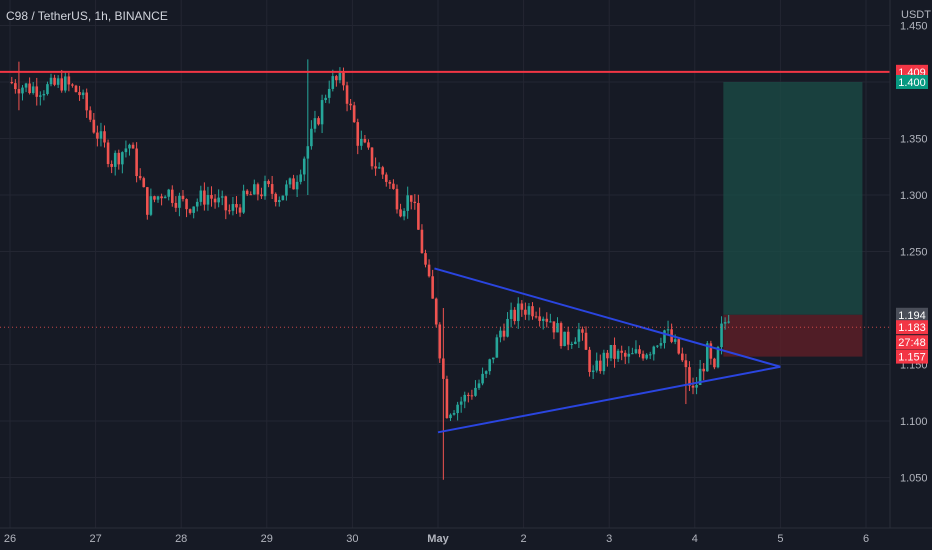  What do you see at coordinates (524, 539) in the screenshot?
I see `time-tick-label: 2` at bounding box center [524, 539].